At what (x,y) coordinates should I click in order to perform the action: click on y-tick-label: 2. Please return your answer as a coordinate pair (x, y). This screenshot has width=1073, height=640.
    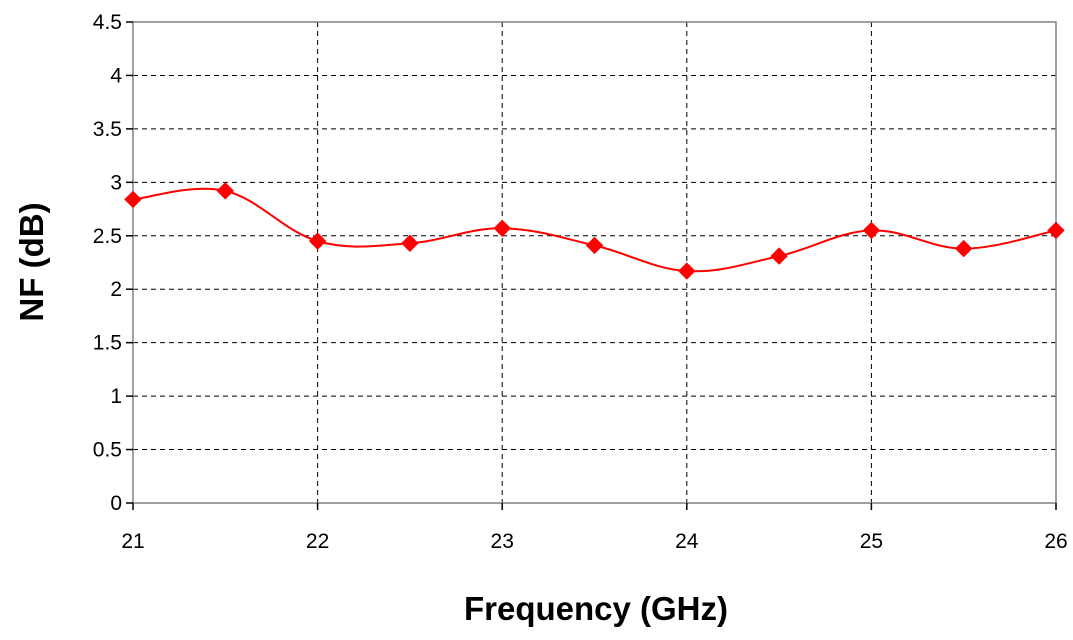
    Looking at the image, I should click on (116, 289).